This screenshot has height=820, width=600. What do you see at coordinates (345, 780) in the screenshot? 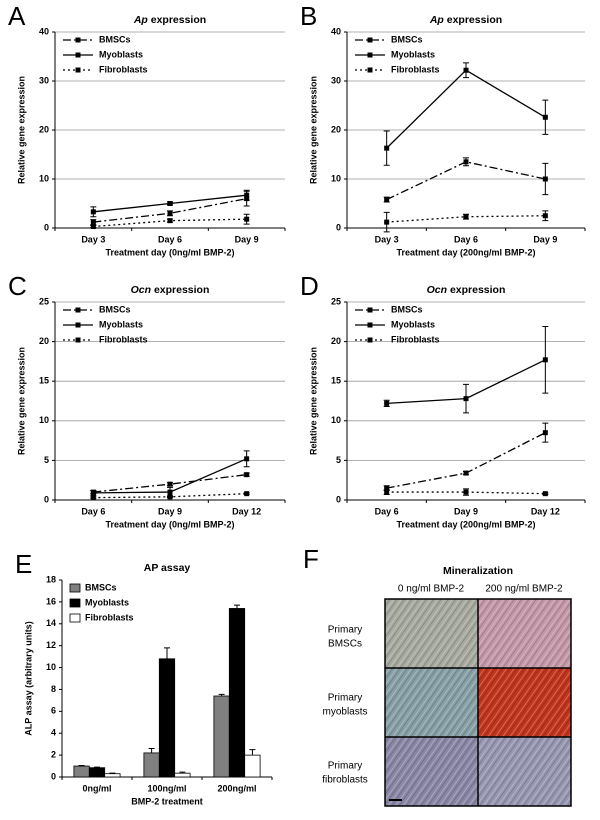
I see `row-label: fibroblasts` at bounding box center [345, 780].